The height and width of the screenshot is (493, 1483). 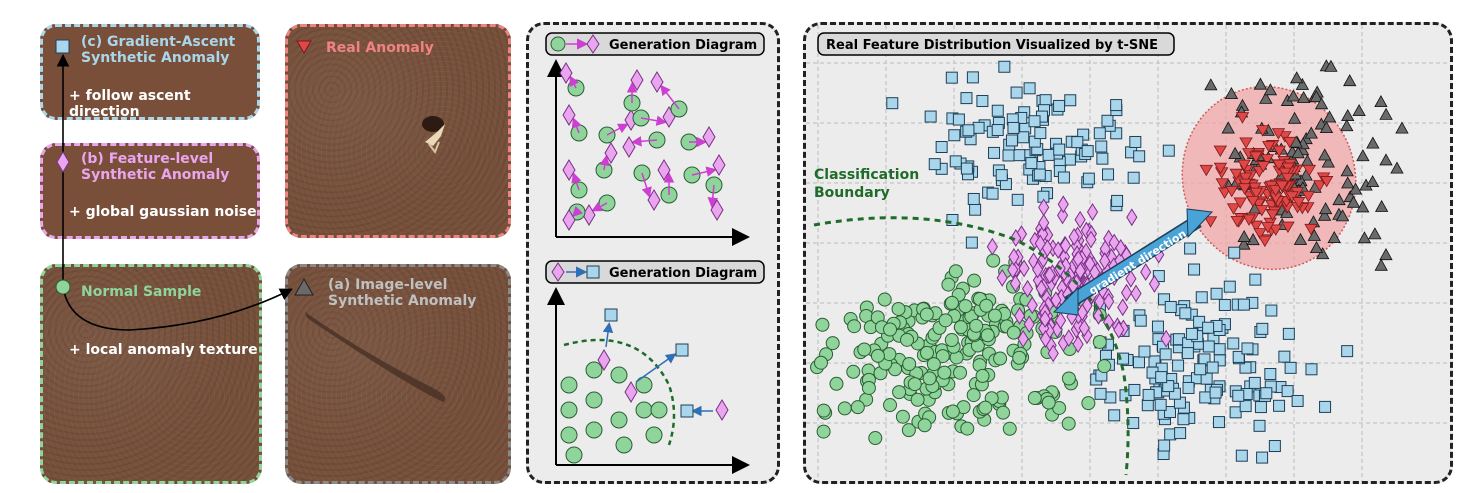 I want to click on real-anomaly-title: Real Anomaly, so click(x=380, y=48).